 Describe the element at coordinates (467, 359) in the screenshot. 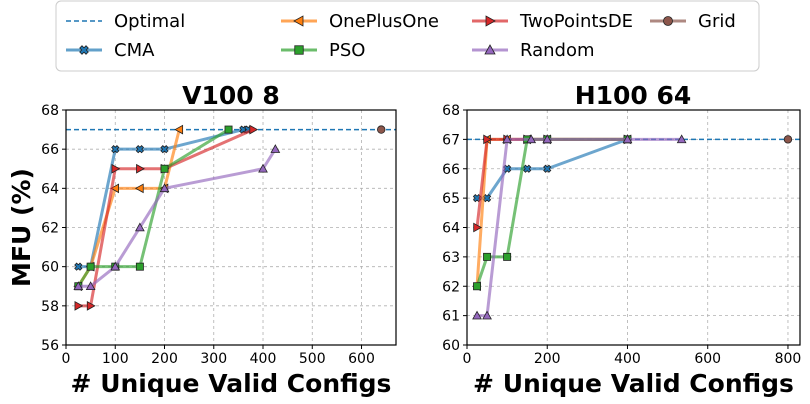

I see `x-tick-label: 0` at that location.